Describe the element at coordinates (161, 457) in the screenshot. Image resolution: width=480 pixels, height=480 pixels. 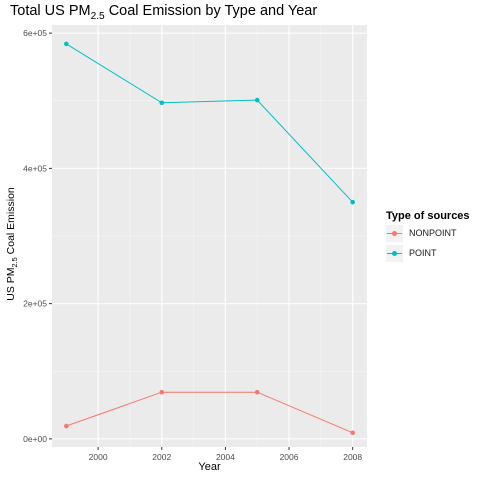
I see `x-tick-label: 2002` at that location.